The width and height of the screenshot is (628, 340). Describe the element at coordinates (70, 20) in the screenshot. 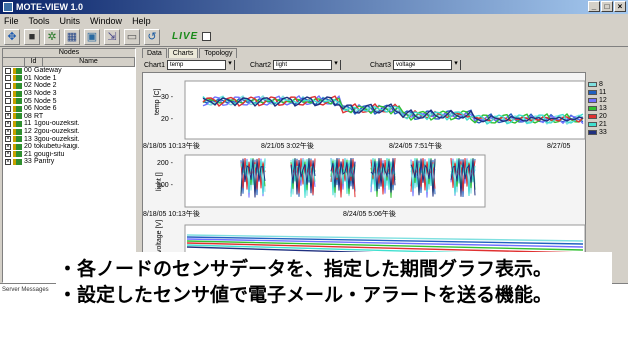

I see `menu-units: Units` at that location.